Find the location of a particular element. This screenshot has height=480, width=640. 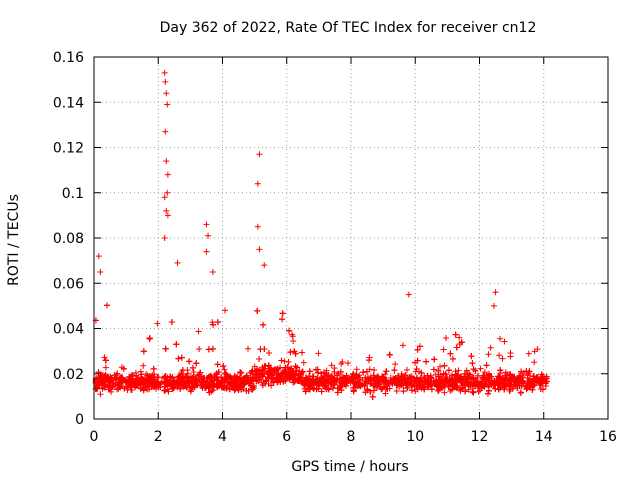

x-tick-label: 16 is located at coordinates (608, 437).